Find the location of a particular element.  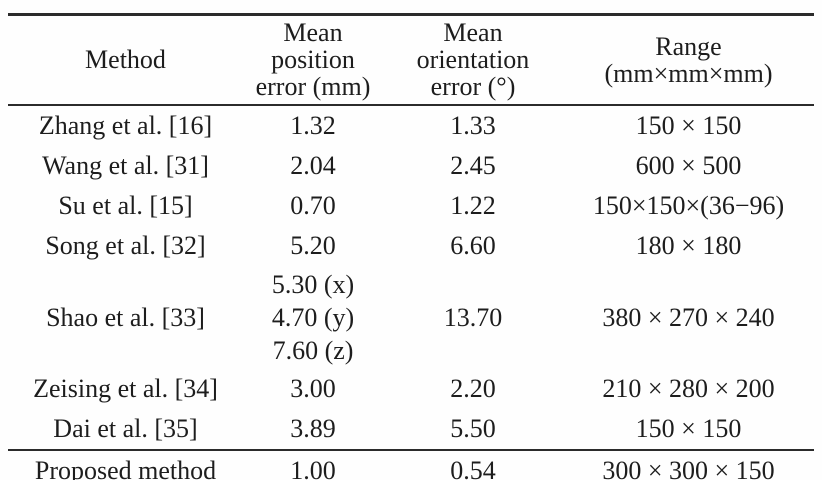

range-cell: 300 × 300 × 150 is located at coordinates (688, 464).